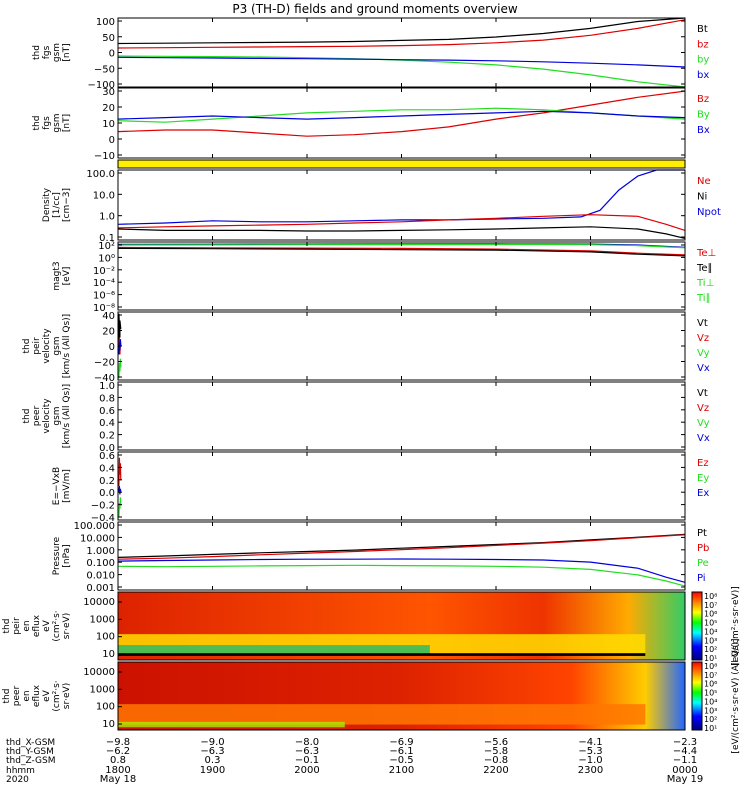 This screenshot has width=750, height=800. I want to click on legend-entry: Npot, so click(709, 212).